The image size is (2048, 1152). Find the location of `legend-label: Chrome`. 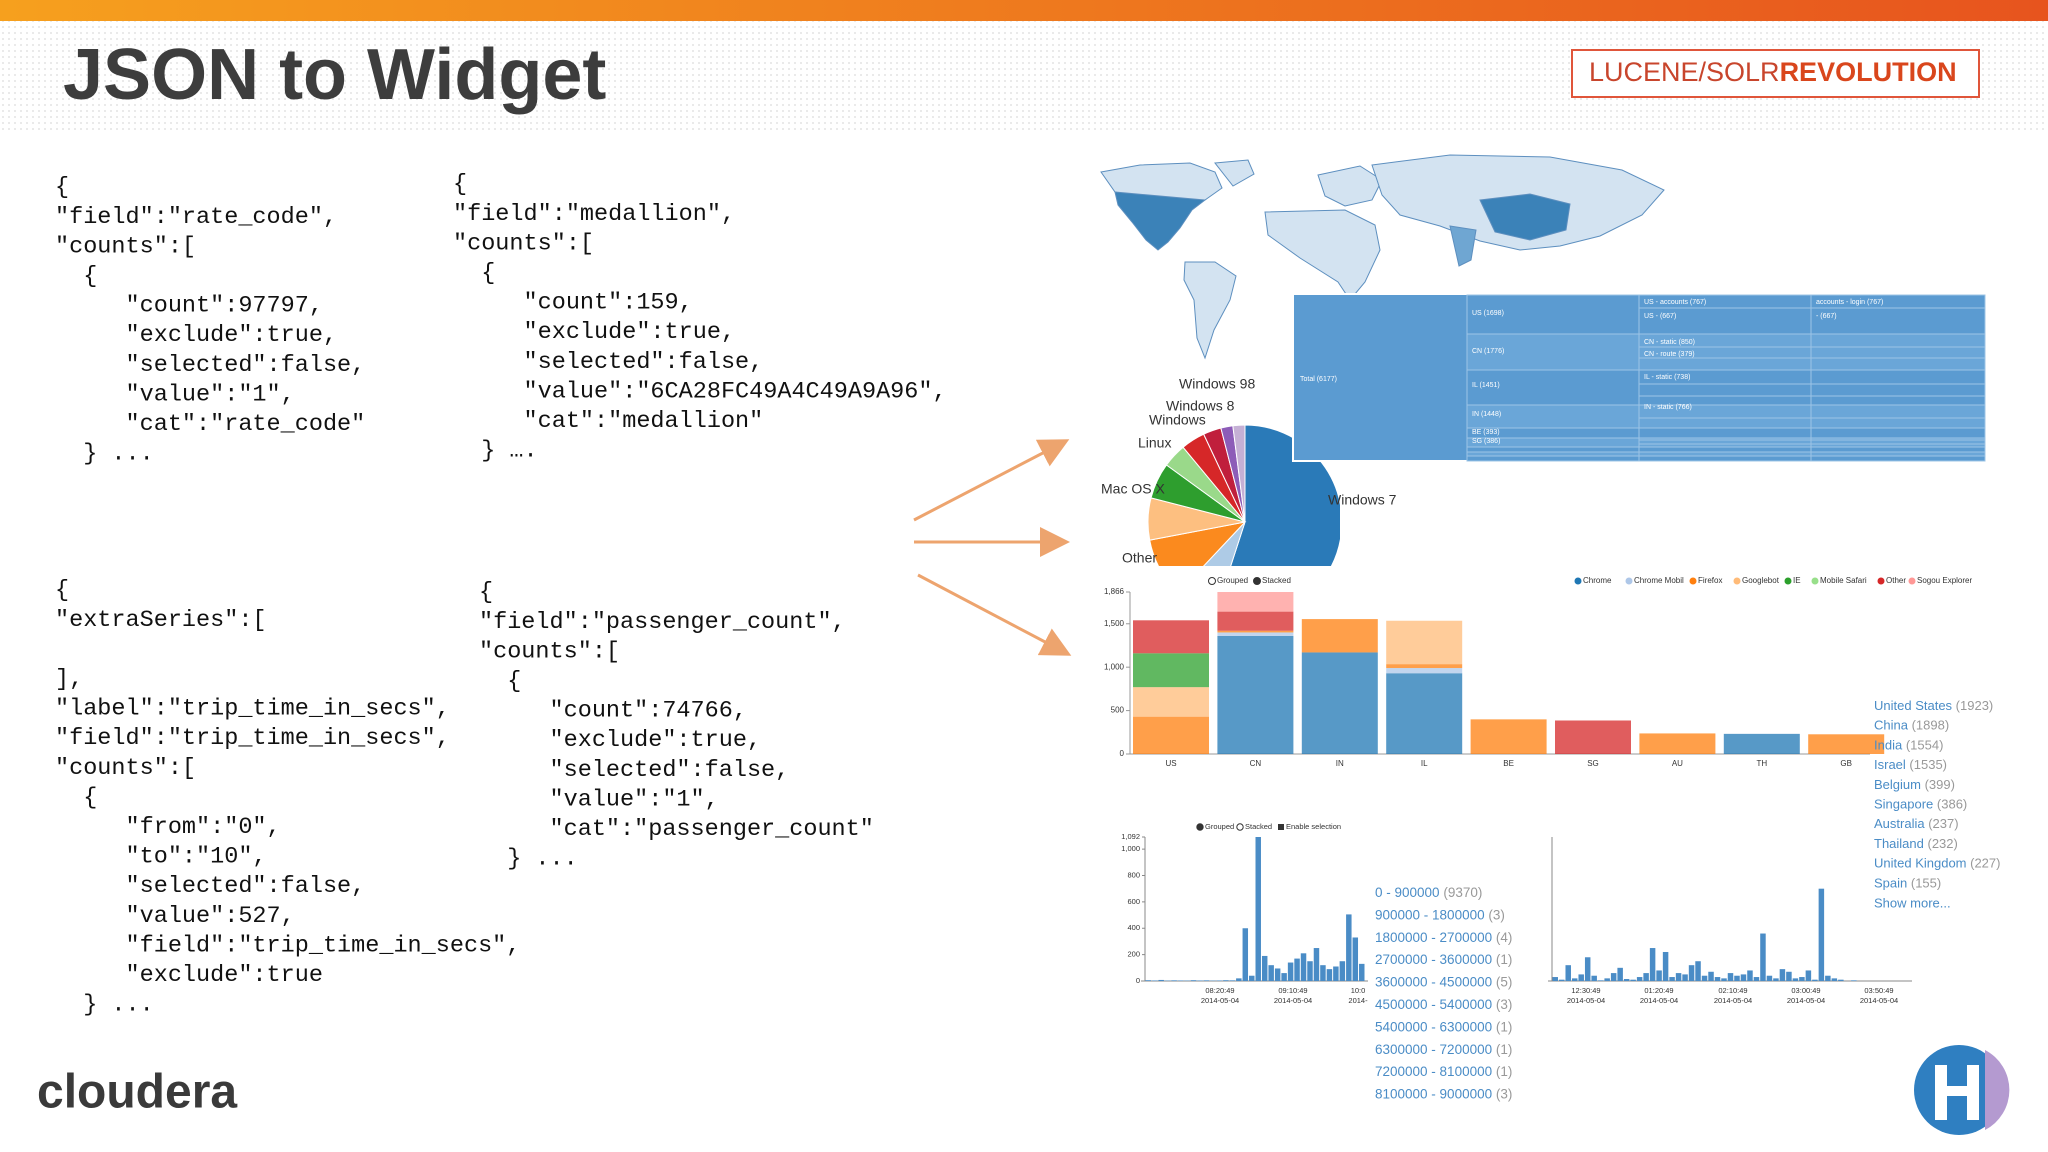

legend-label: Chrome is located at coordinates (1597, 580).